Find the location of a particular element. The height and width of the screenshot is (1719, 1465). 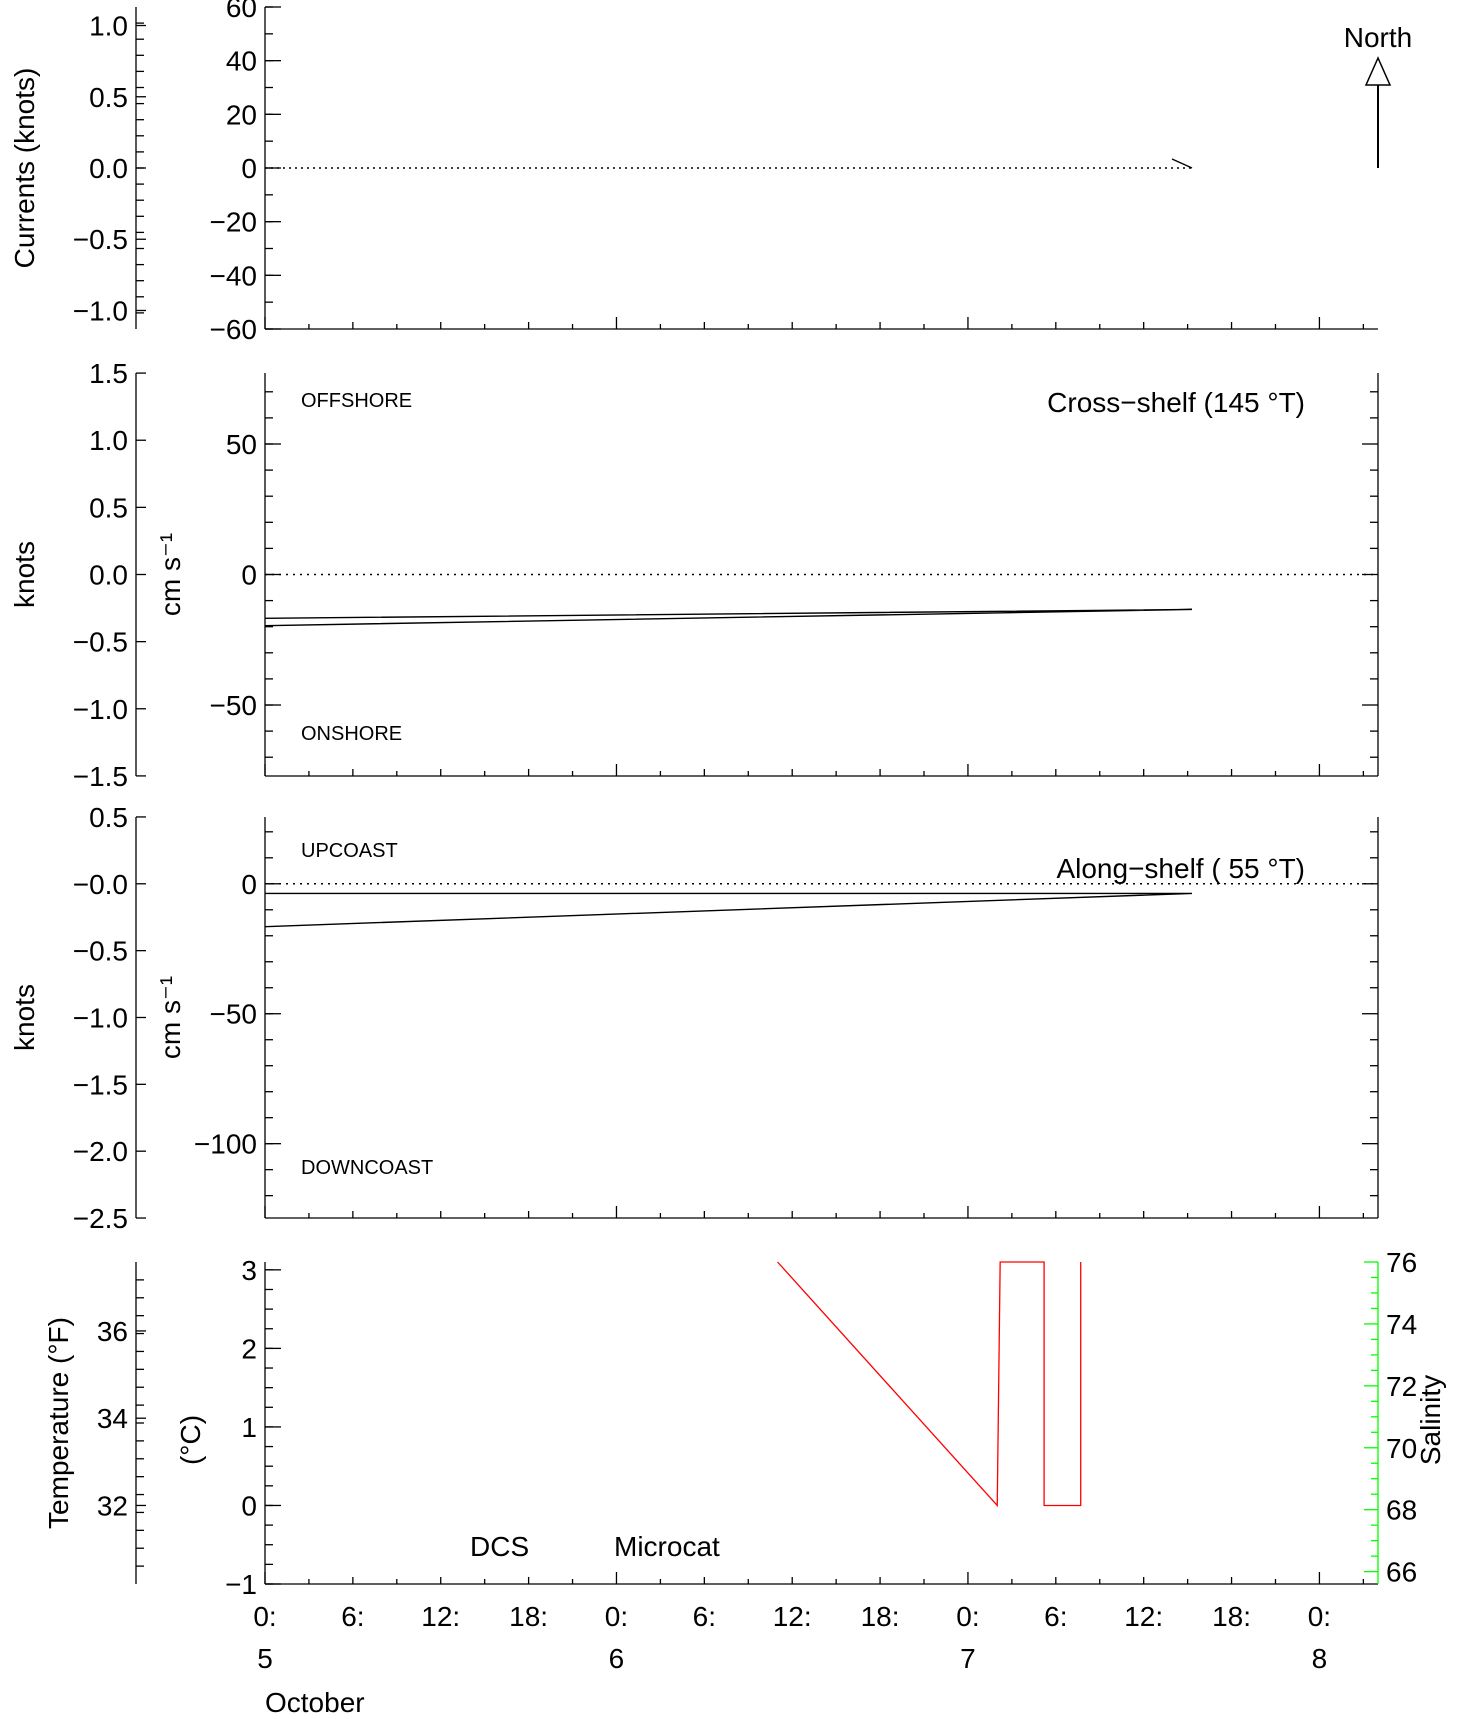

microcat-temperature-line is located at coordinates (929, 1384).